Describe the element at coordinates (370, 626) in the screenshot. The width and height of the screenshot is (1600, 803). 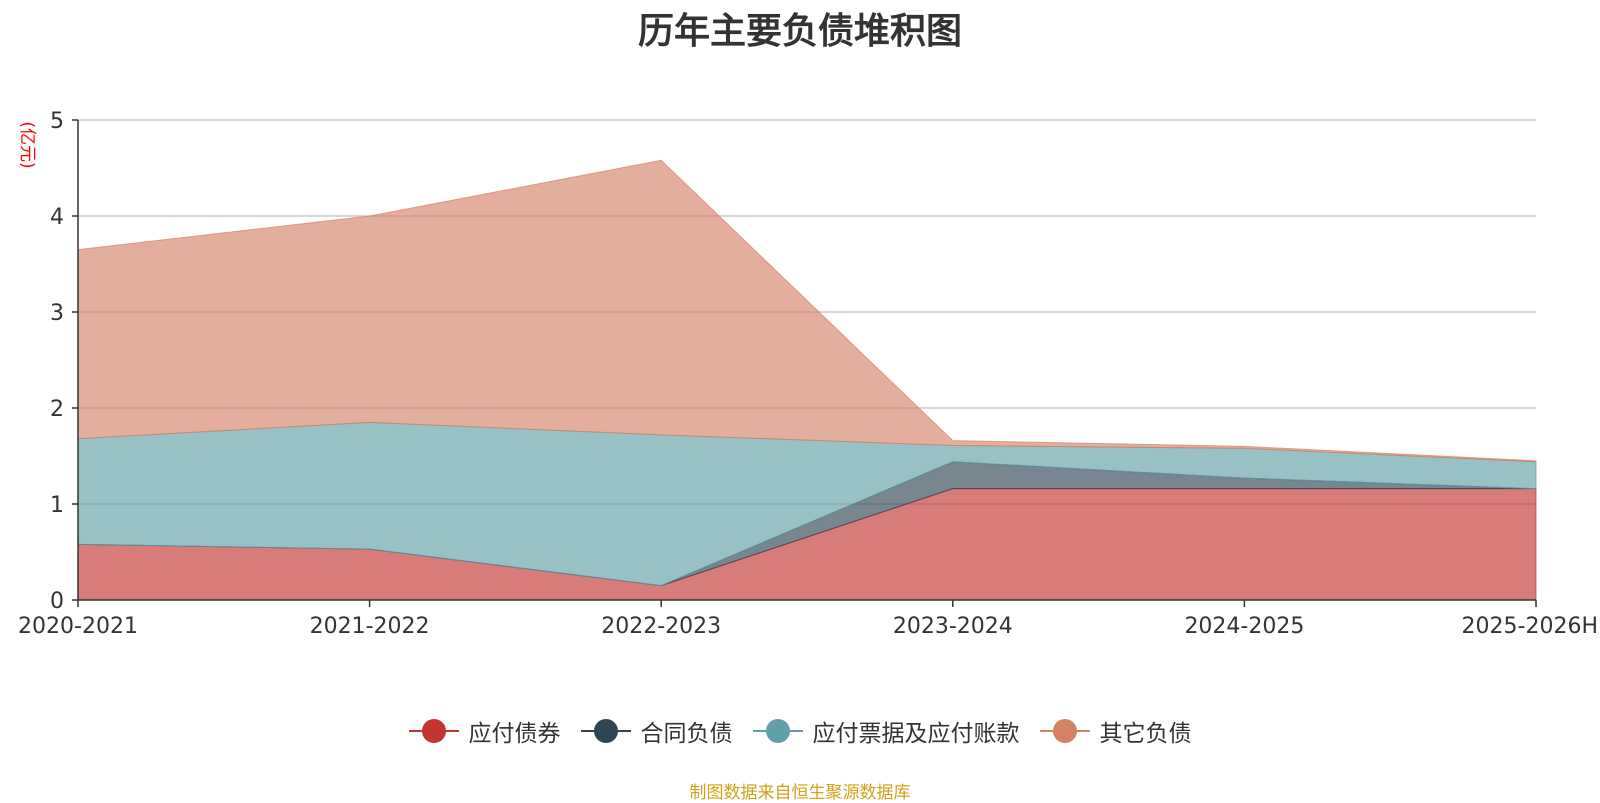
I see `x-tick-label: 2021-2022` at that location.